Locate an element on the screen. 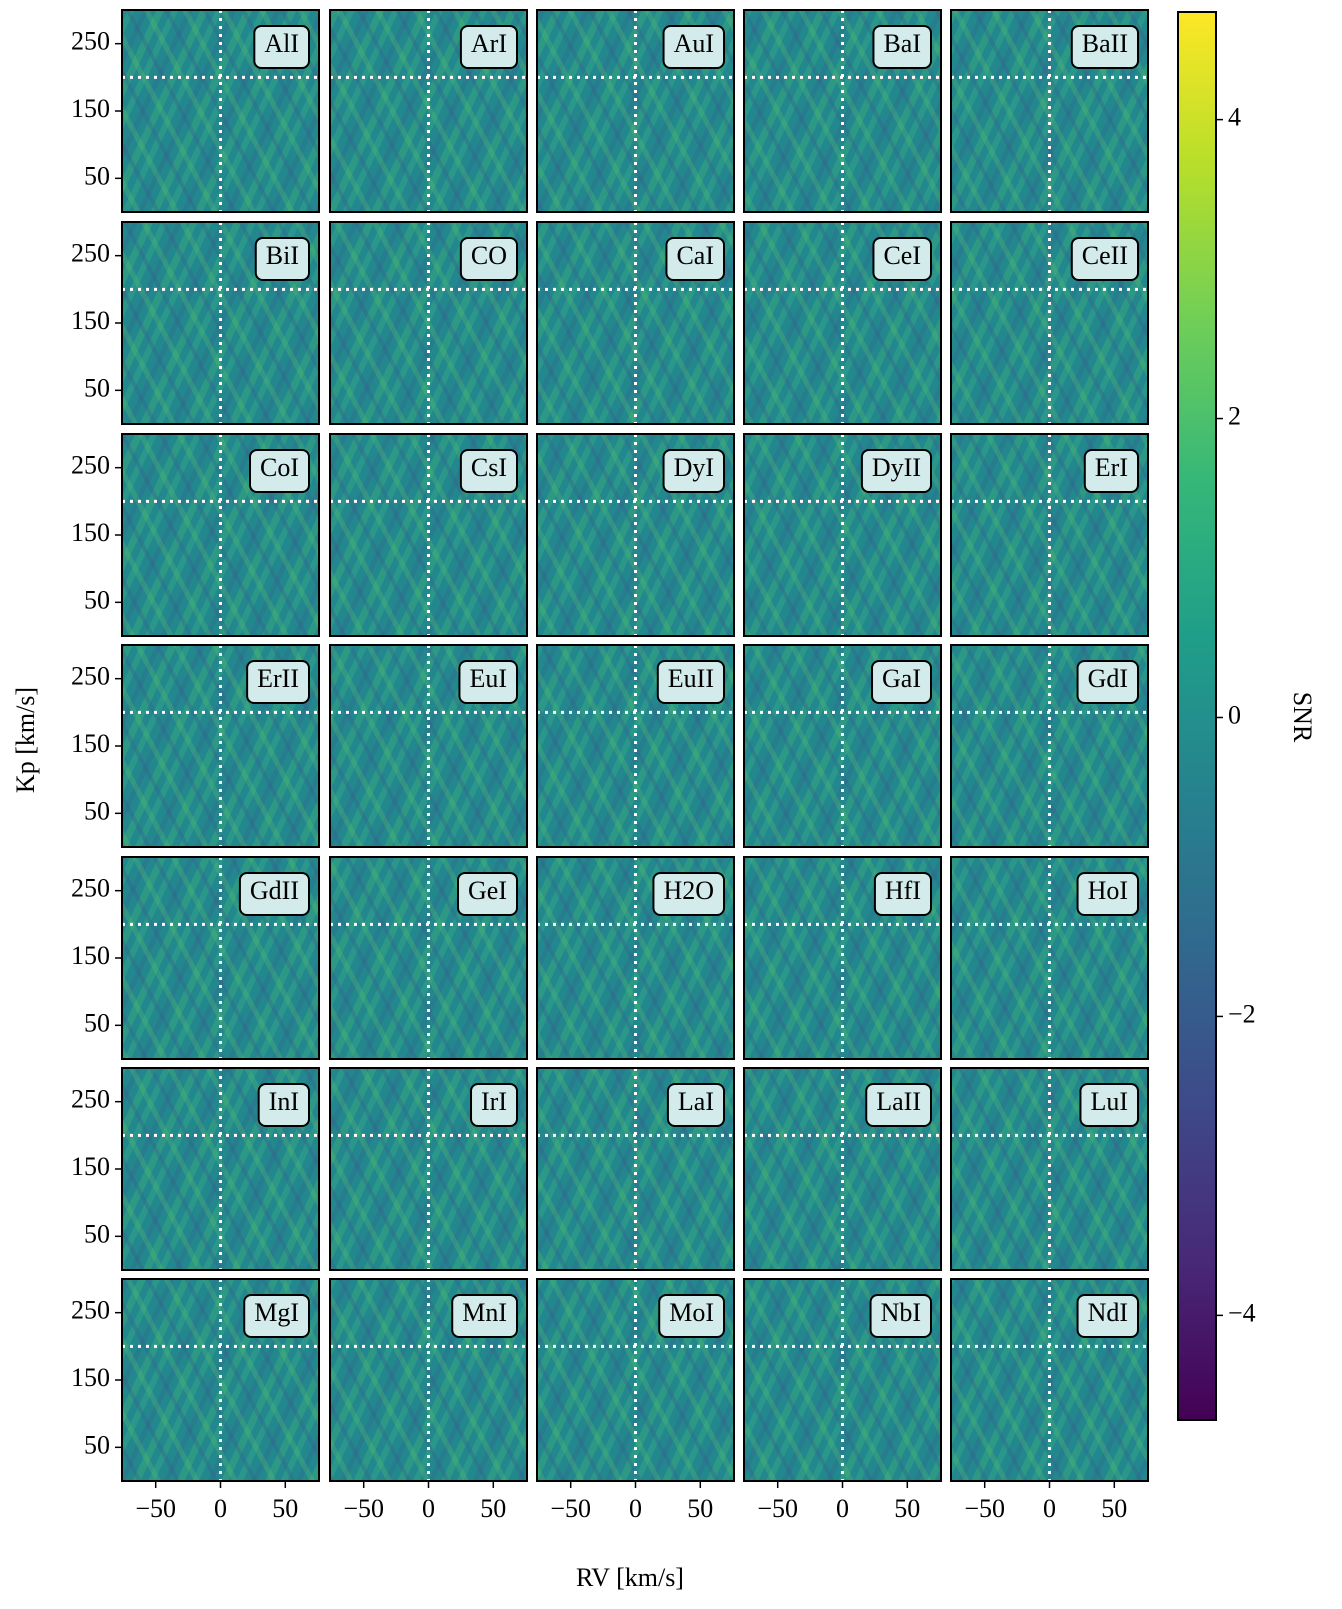  panel-label: LaI is located at coordinates (696, 1101).